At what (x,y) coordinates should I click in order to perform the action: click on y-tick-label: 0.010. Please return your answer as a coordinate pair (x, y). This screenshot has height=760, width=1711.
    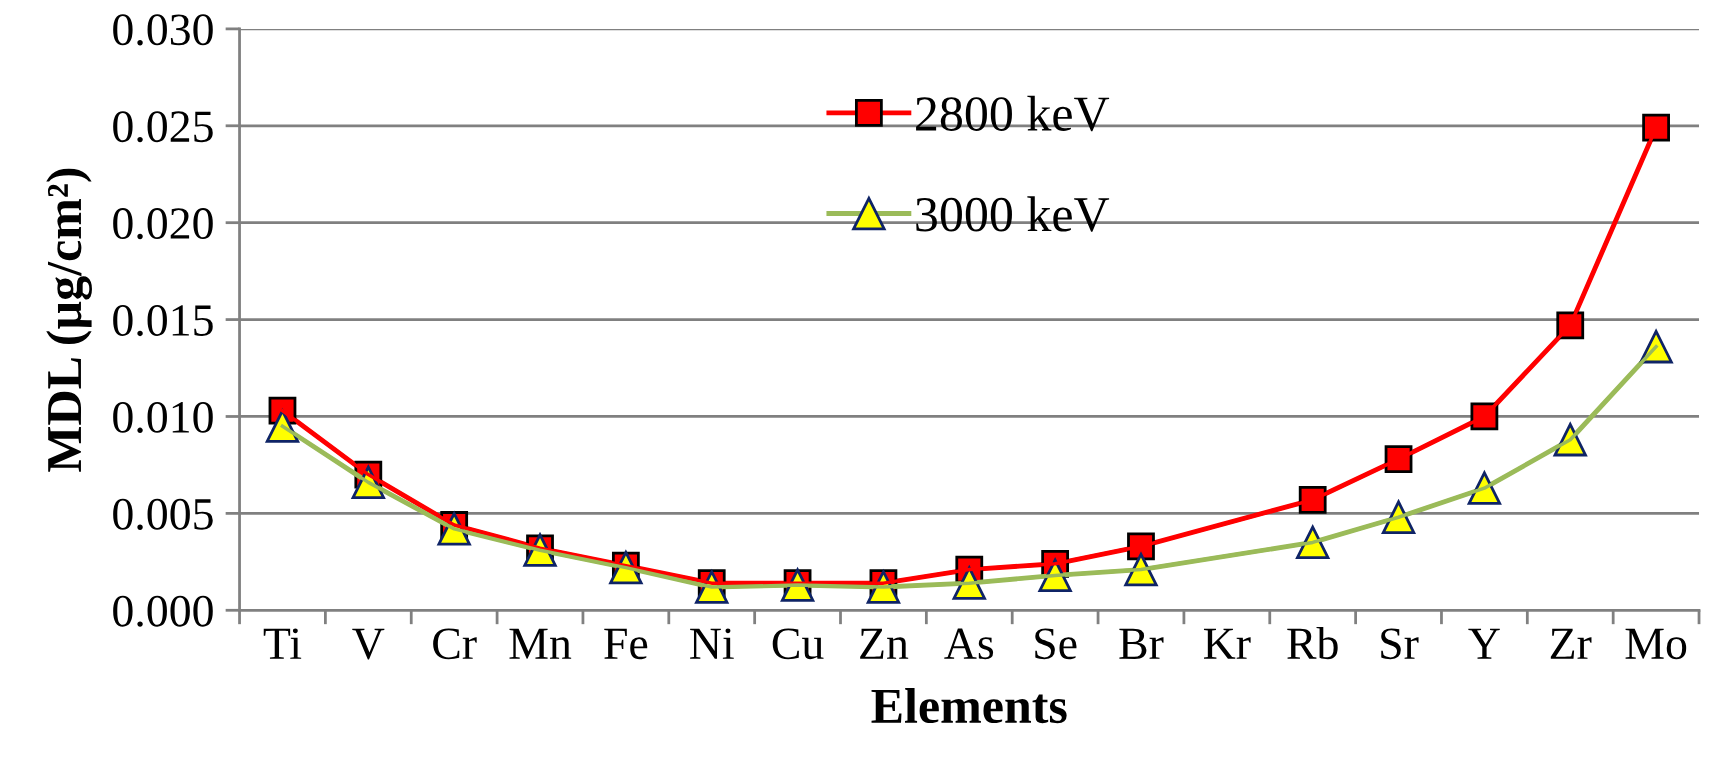
    Looking at the image, I should click on (163, 417).